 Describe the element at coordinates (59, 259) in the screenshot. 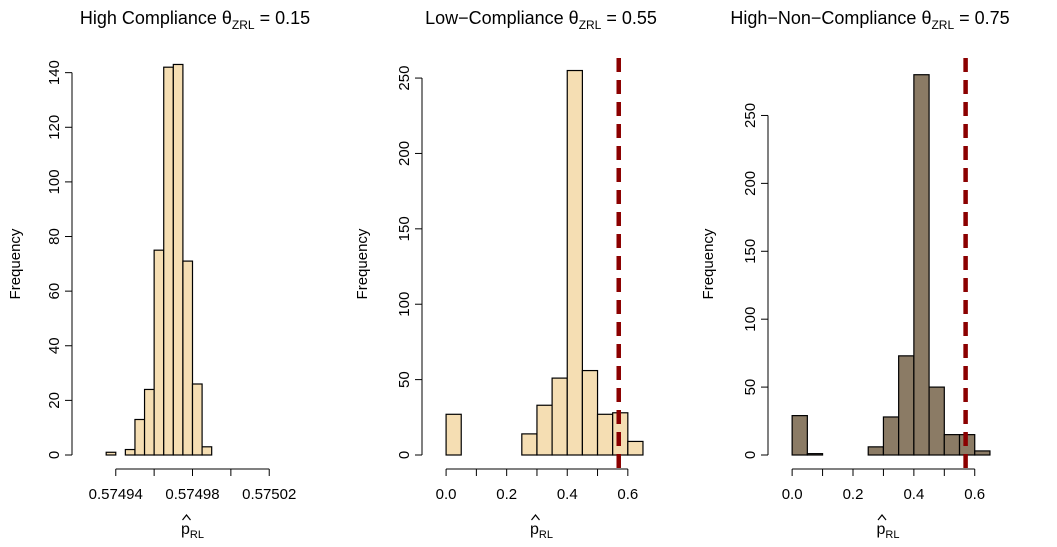

I see `y-axis: 0 20 40 60 80 100 120 140` at that location.